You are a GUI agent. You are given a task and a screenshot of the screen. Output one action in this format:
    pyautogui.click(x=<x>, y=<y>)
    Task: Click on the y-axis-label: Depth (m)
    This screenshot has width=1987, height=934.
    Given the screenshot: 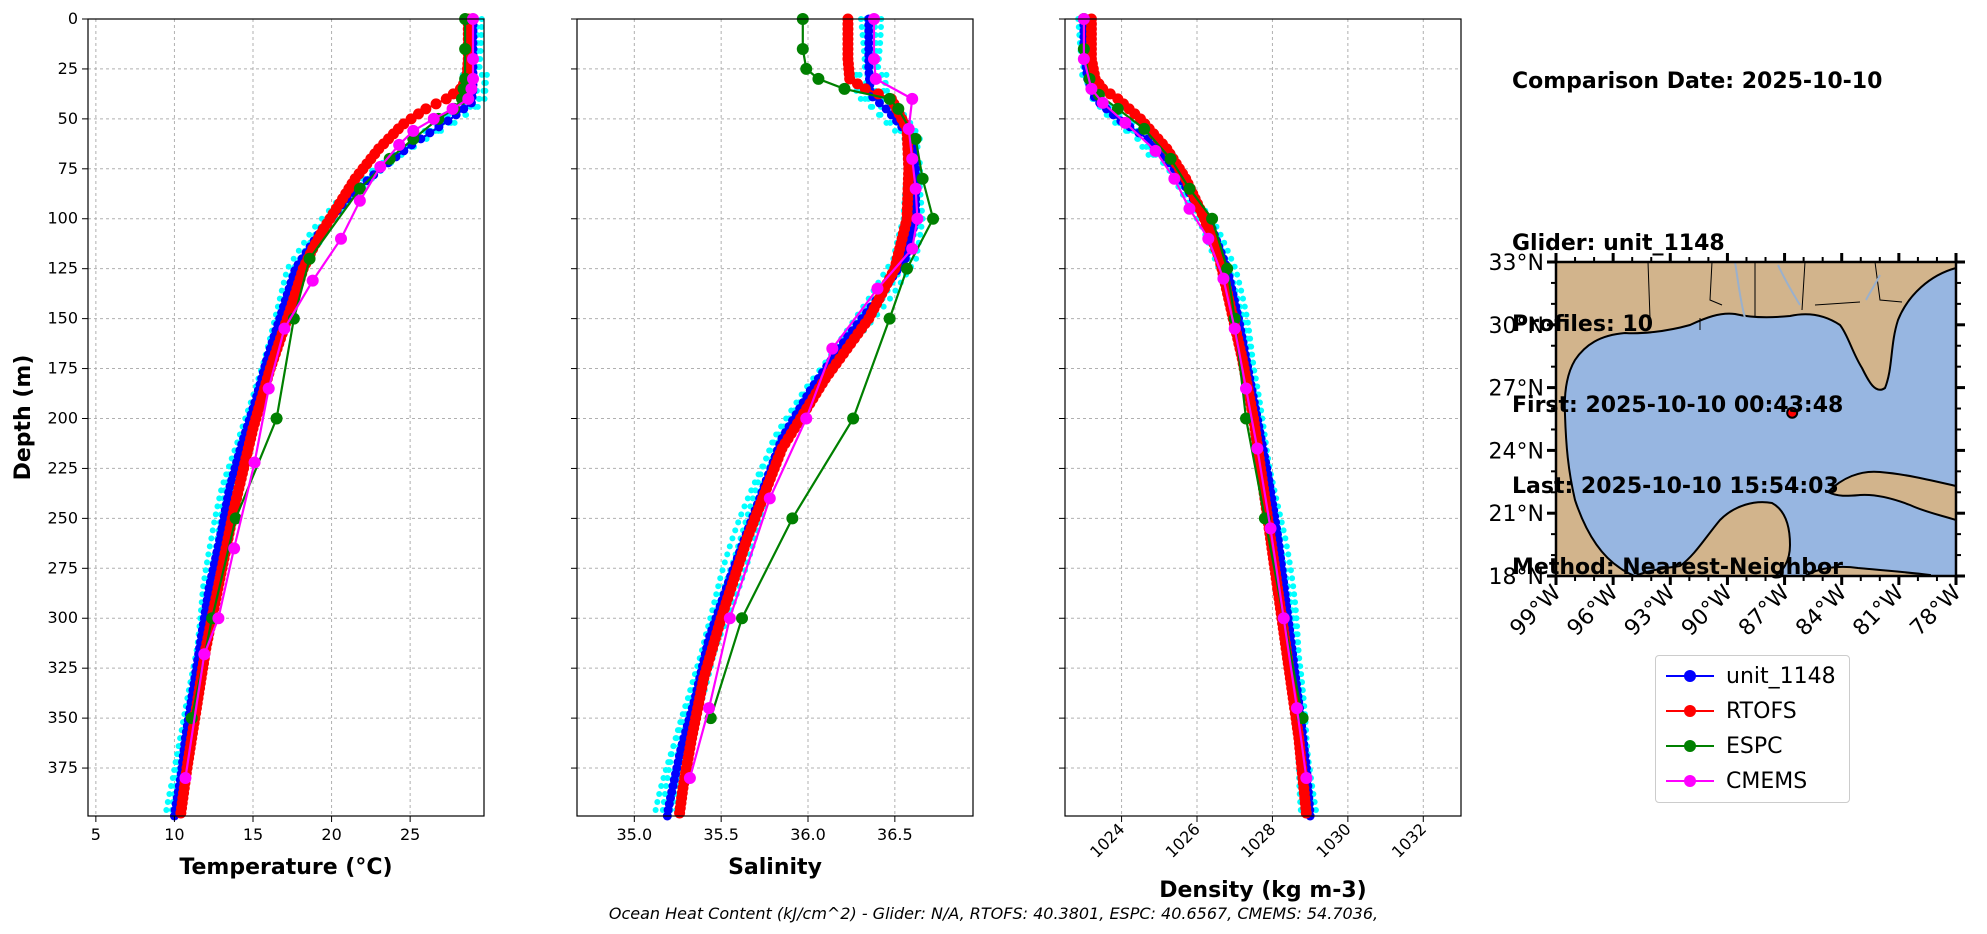 What is the action you would take?
    pyautogui.click(x=23, y=418)
    